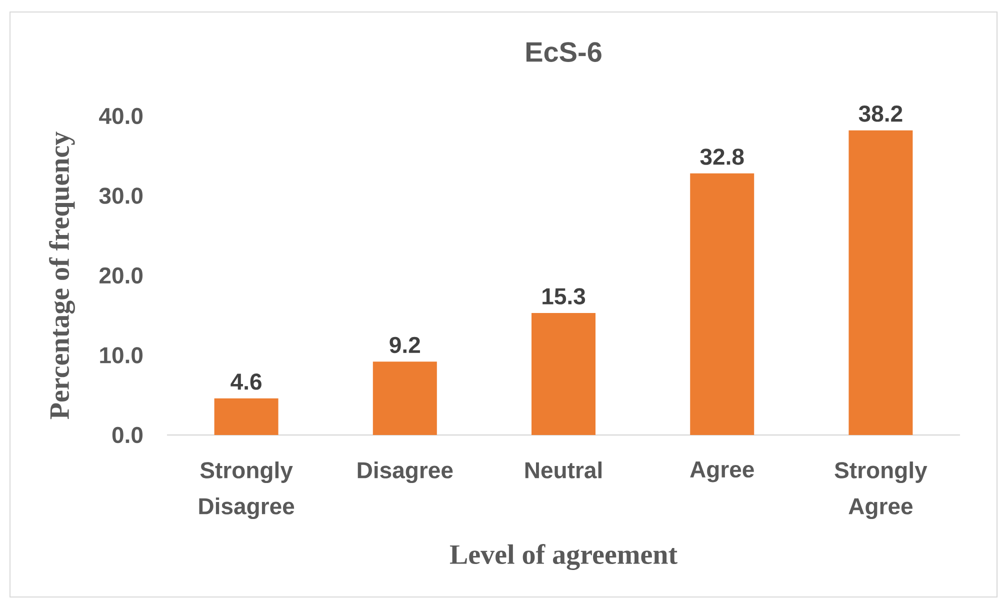 The image size is (998, 601). Describe the element at coordinates (563, 470) in the screenshot. I see `x-tick-label: Neutral` at that location.